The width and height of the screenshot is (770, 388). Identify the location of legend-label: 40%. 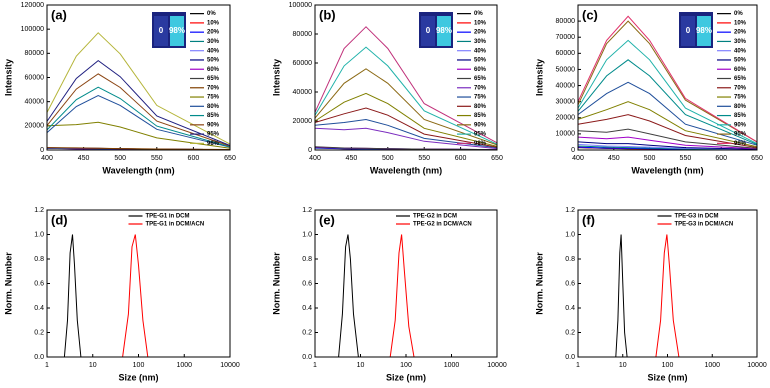
(480, 51).